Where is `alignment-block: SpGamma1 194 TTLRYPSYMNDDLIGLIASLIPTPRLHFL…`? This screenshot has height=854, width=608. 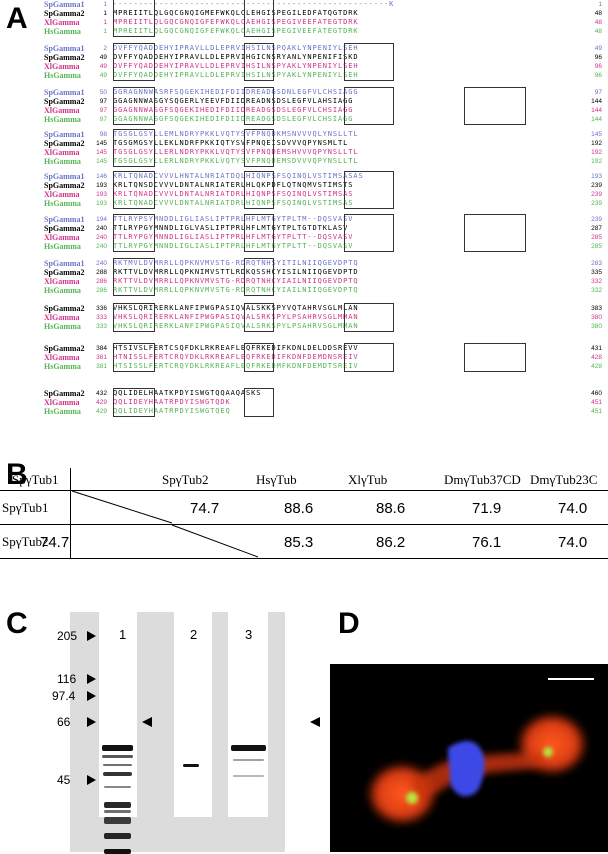
alignment-block: SpGamma1 194 TTLRYPSYMNDDLIGLIASLIPTPRLHFL… is located at coordinates (324, 233).